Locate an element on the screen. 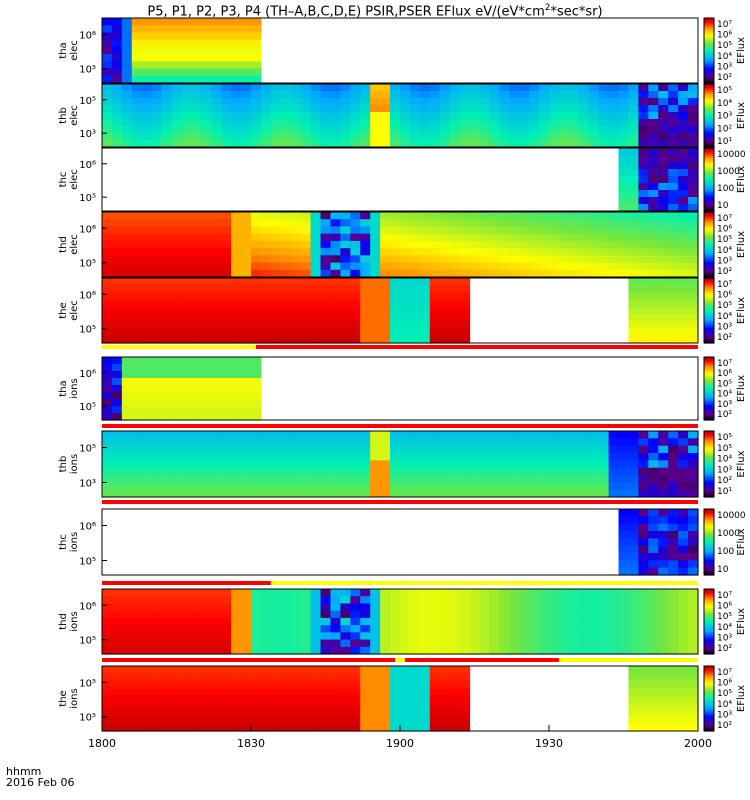  colorbar-tick-label: 10⁴ is located at coordinates (724, 57).